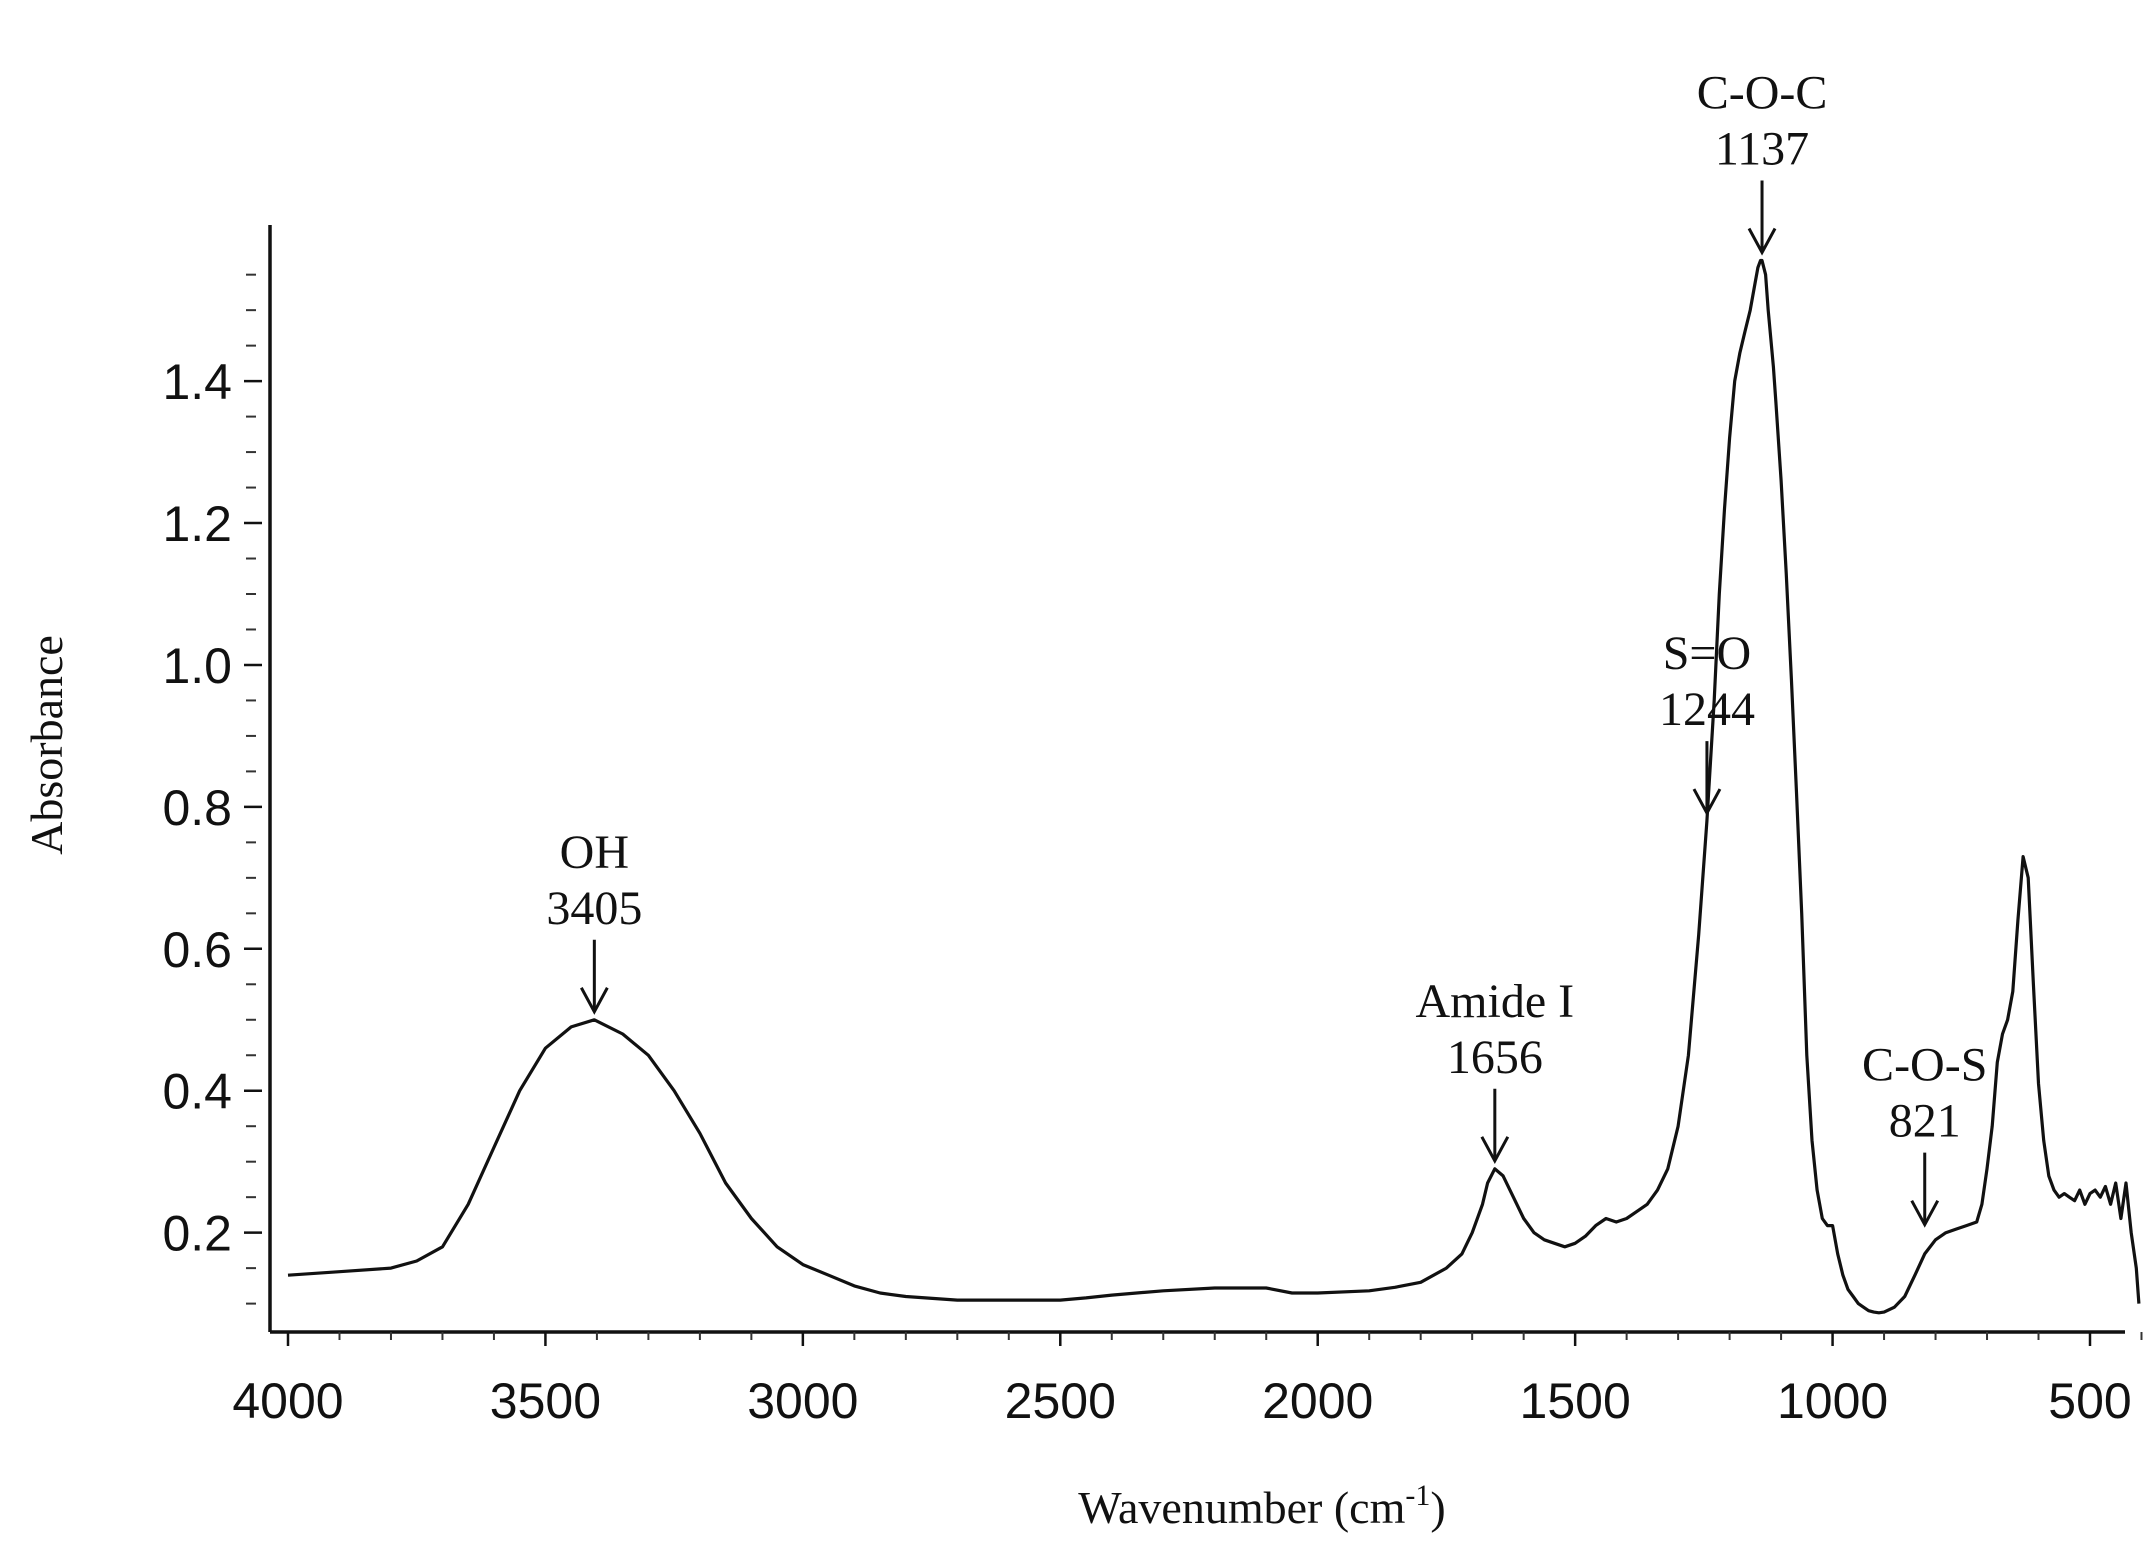 The height and width of the screenshot is (1550, 2146). I want to click on y-tick-label: 0.4, so click(197, 1092).